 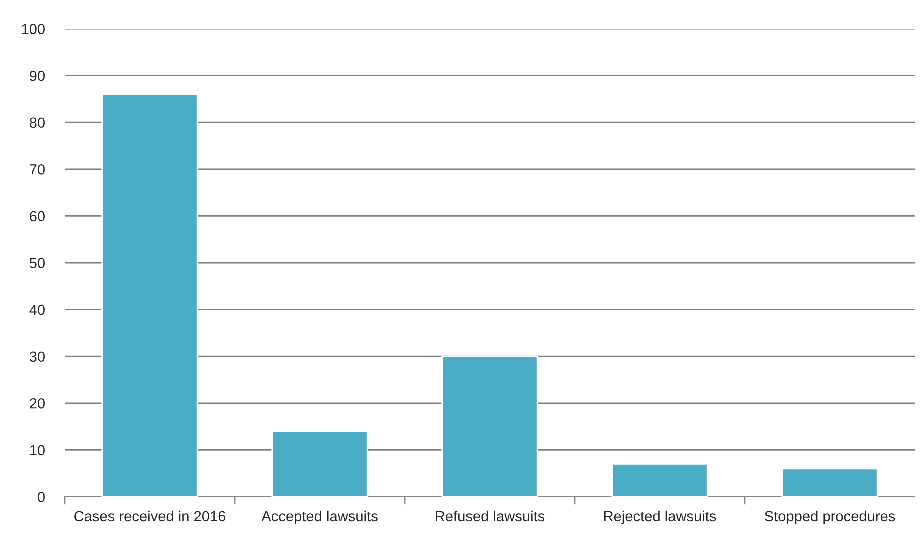 What do you see at coordinates (37, 403) in the screenshot?
I see `y-tick-label: 20` at bounding box center [37, 403].